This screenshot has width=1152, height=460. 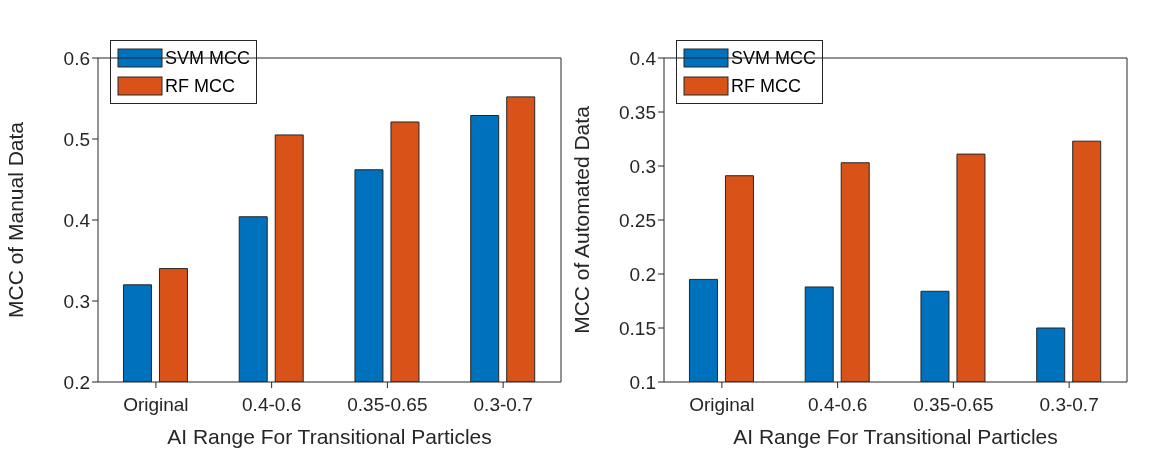 What do you see at coordinates (76, 58) in the screenshot?
I see `y-tick-label: 0.6` at bounding box center [76, 58].